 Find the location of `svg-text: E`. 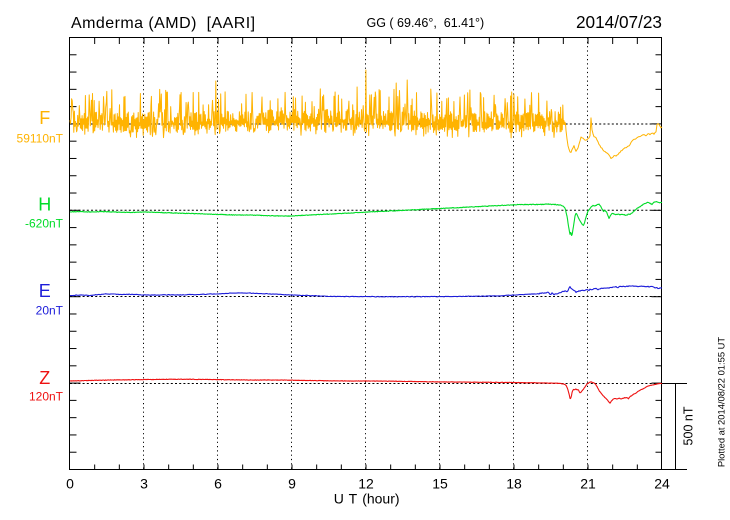

svg-text: E is located at coordinates (45, 291).